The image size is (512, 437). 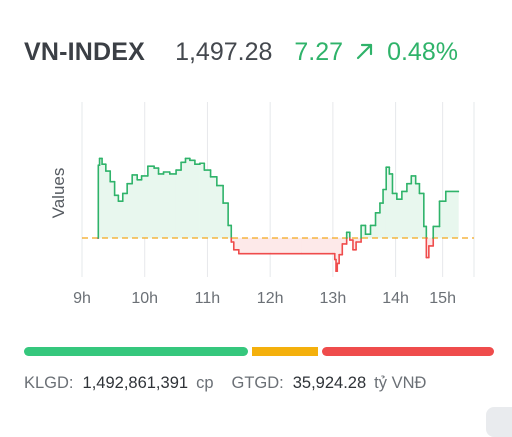 I want to click on x-tick-label: 11h, so click(x=208, y=298).